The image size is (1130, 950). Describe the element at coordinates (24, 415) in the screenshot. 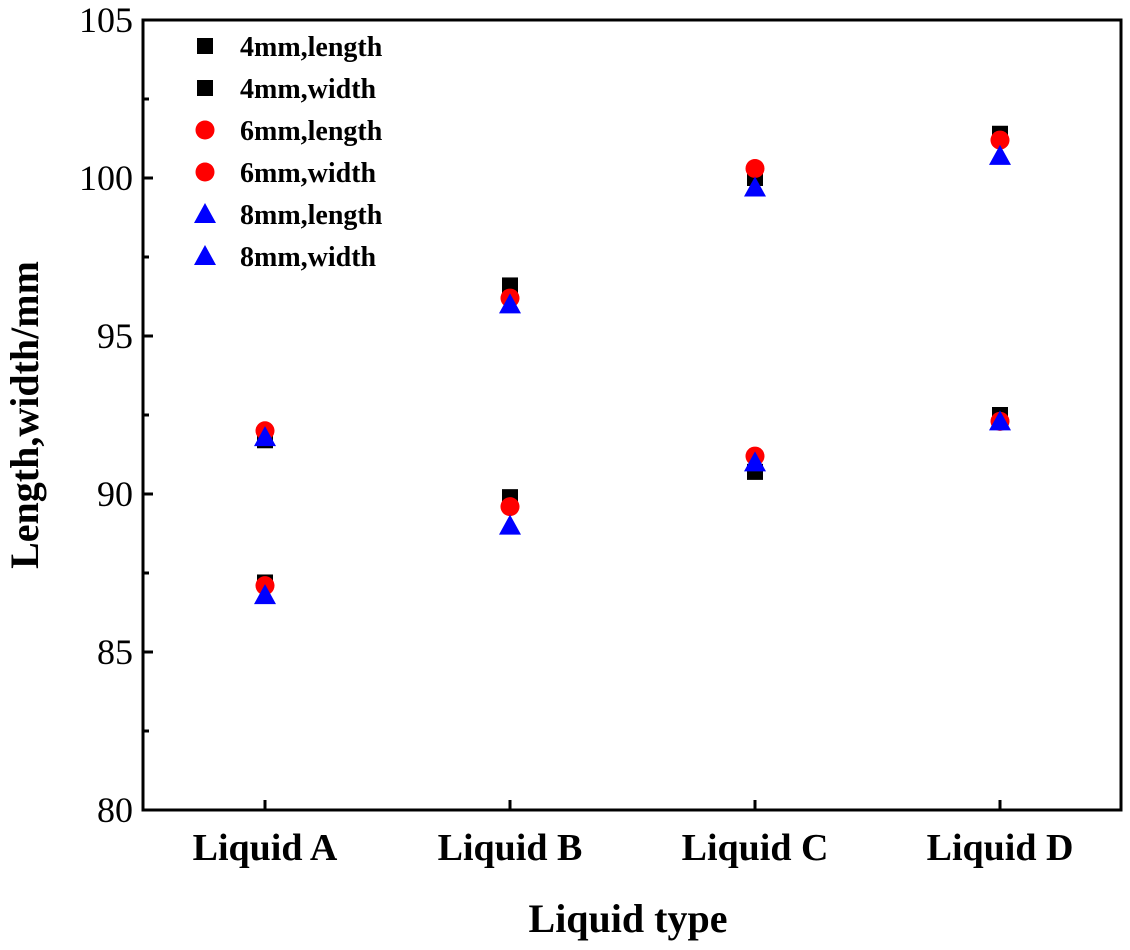

I see `y-axis-title: Length,width/mm` at that location.